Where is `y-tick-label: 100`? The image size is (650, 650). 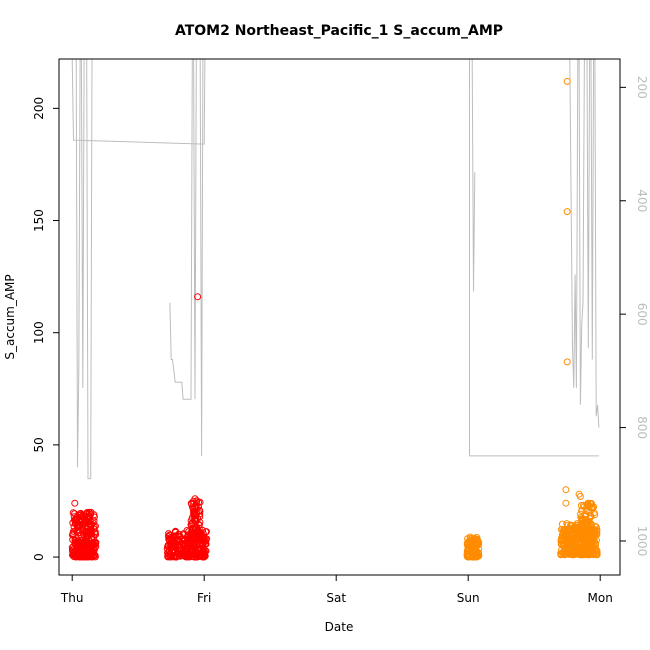 y-tick-label: 100 is located at coordinates (39, 332).